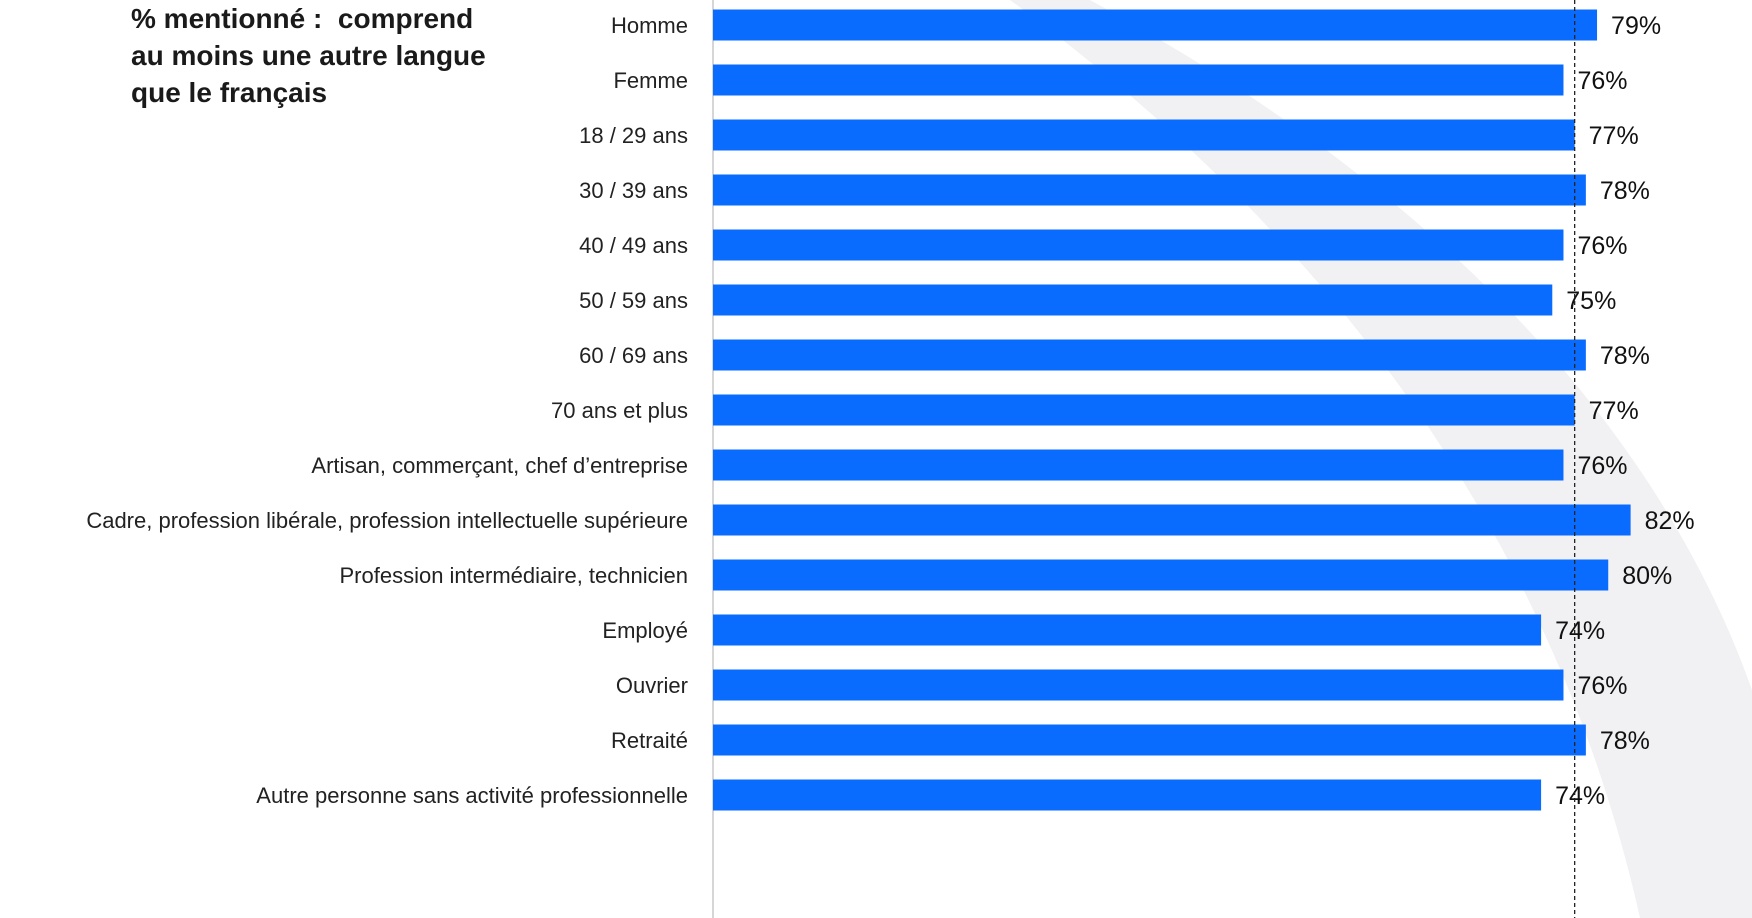 Image resolution: width=1752 pixels, height=918 pixels. I want to click on value-label: 80%, so click(1647, 576).